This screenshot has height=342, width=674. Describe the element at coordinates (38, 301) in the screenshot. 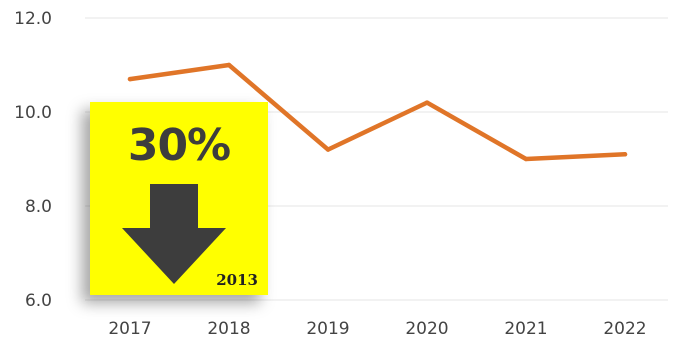

I see `y-tick-label: 6.0` at that location.